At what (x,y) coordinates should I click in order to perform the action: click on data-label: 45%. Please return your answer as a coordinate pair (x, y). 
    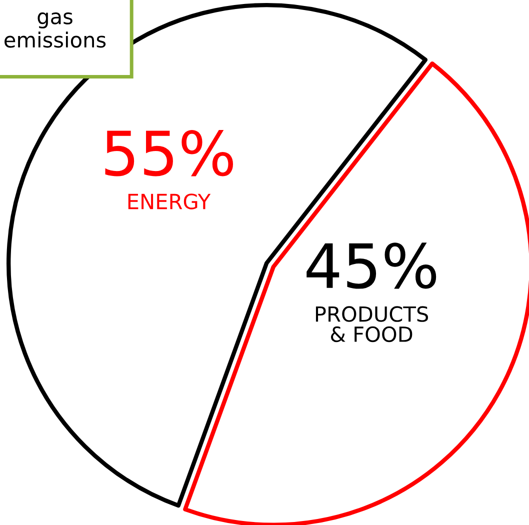
    Looking at the image, I should click on (371, 265).